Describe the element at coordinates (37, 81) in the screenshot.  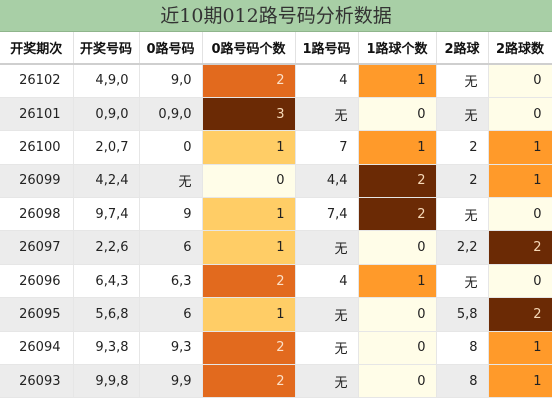
I see `issue-cell: 26102` at that location.